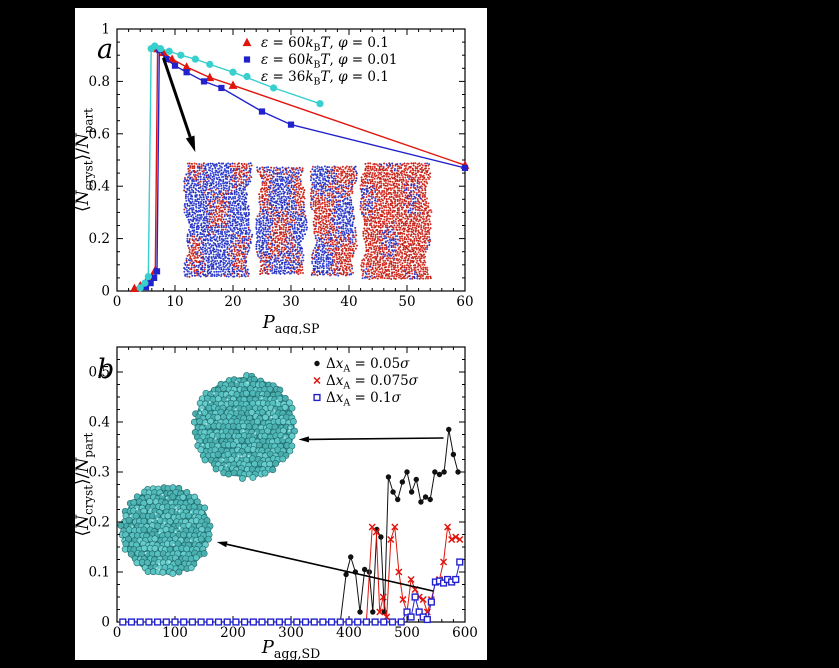  What do you see at coordinates (329, 61) in the screenshot?
I see `legend-label: ε = 60kBT, φ = 0.01` at bounding box center [329, 61].